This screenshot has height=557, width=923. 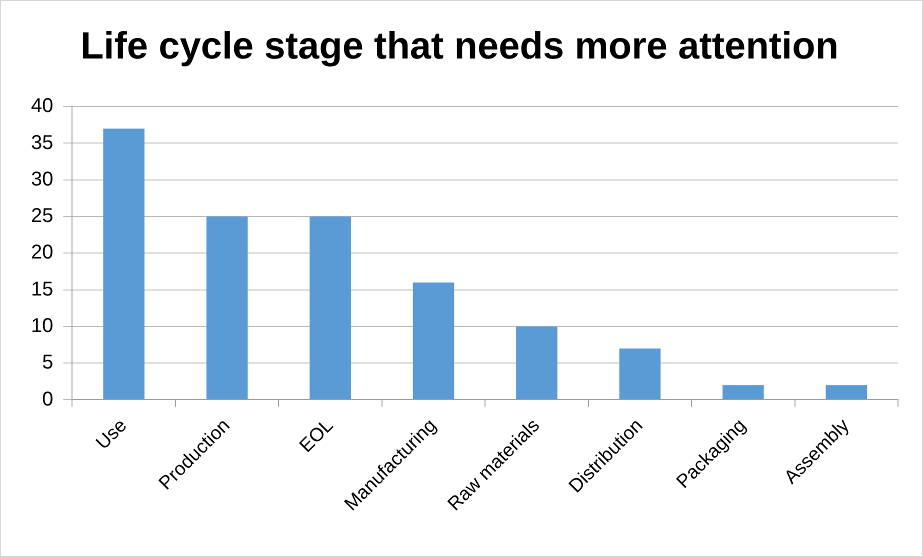 What do you see at coordinates (42, 289) in the screenshot?
I see `y-tick-label: 15` at bounding box center [42, 289].